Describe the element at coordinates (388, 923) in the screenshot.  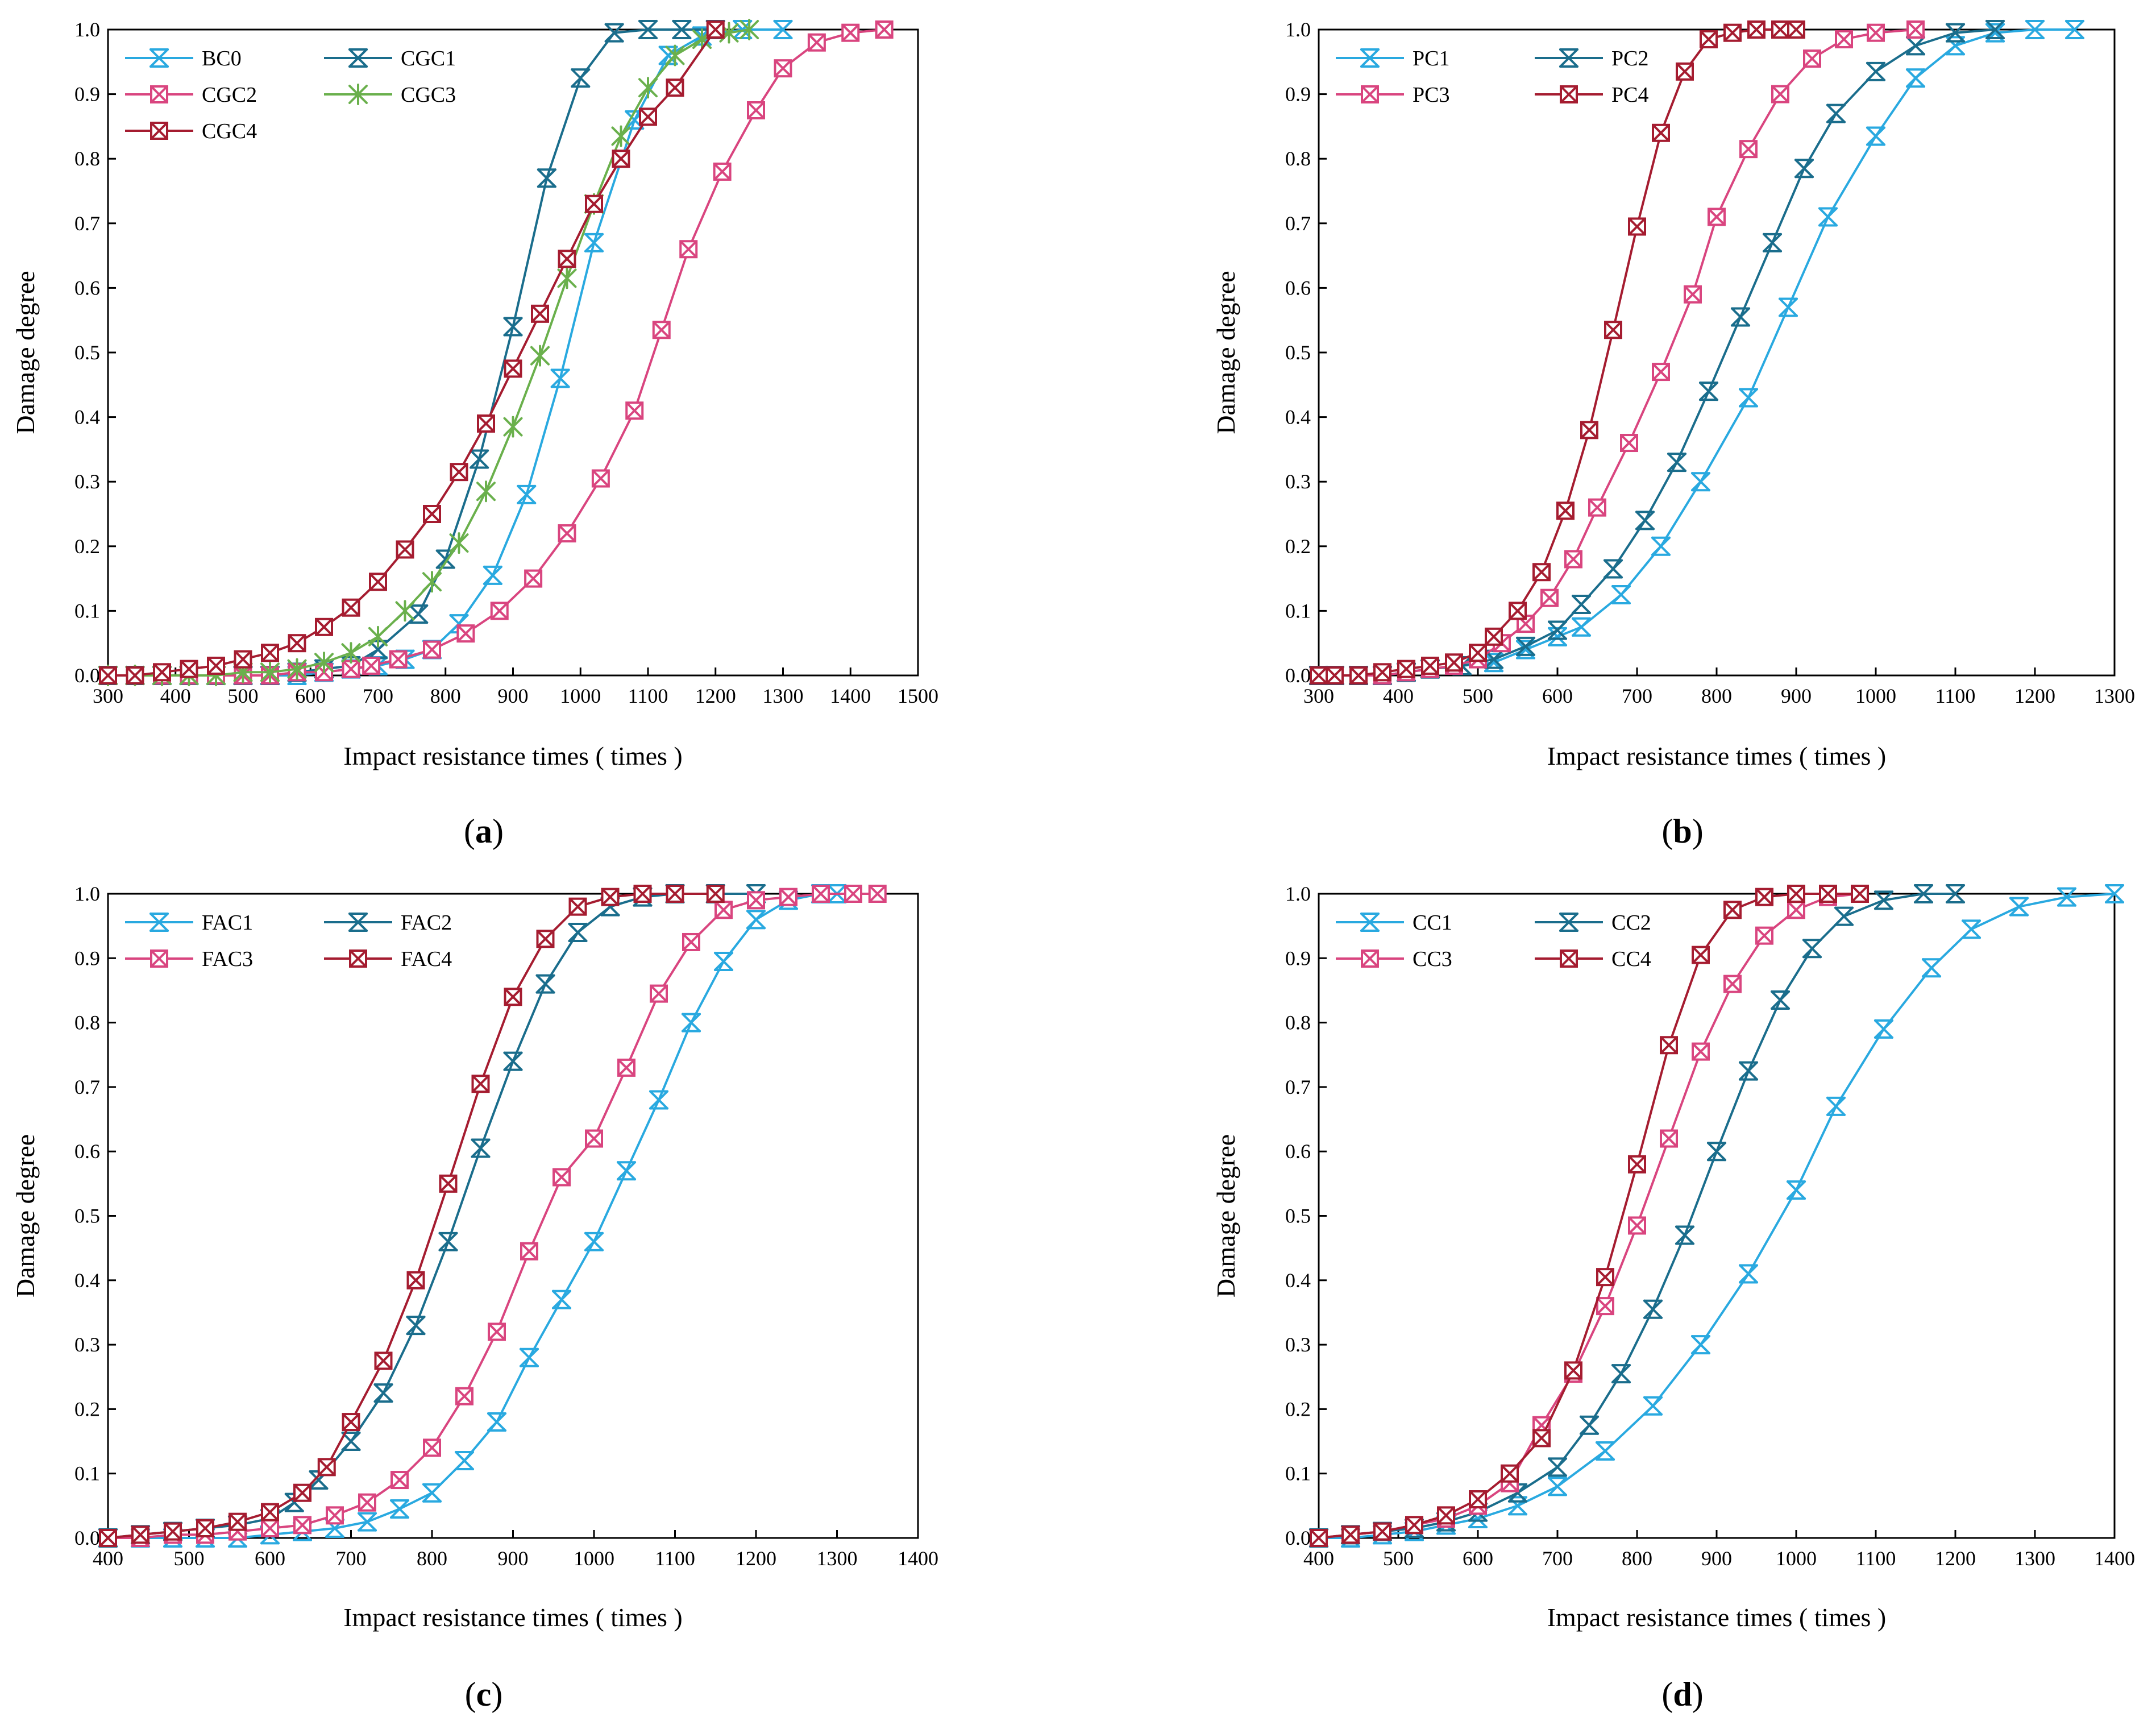
I see `legend-item: FAC2` at that location.